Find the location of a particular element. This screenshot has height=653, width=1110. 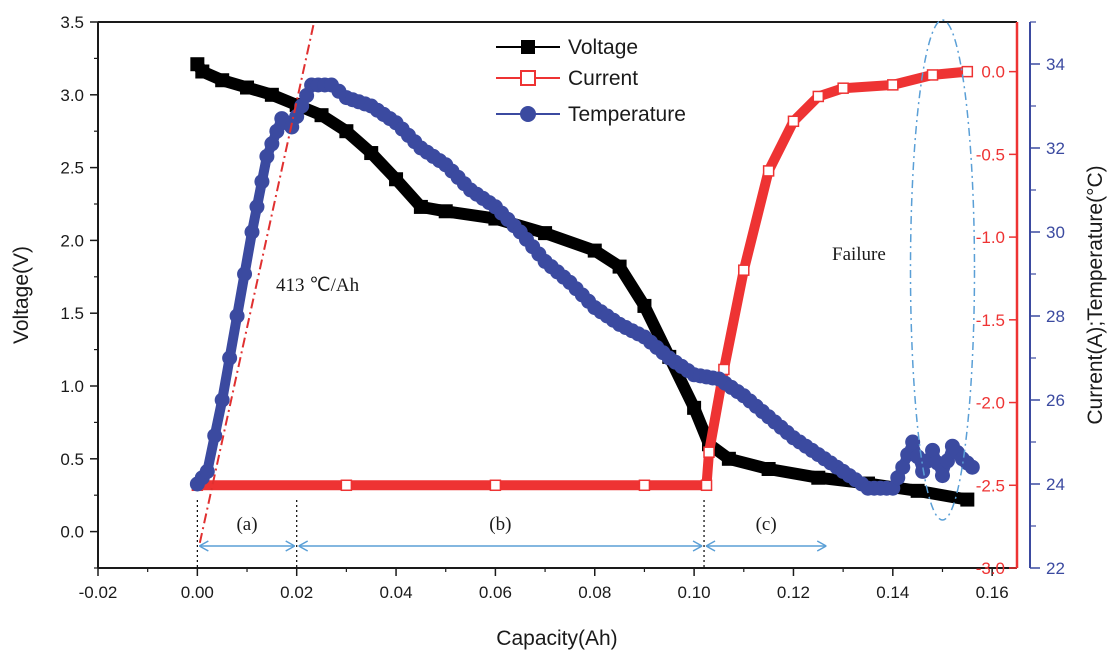

voltage-tick-label: 2.5 is located at coordinates (72, 168).